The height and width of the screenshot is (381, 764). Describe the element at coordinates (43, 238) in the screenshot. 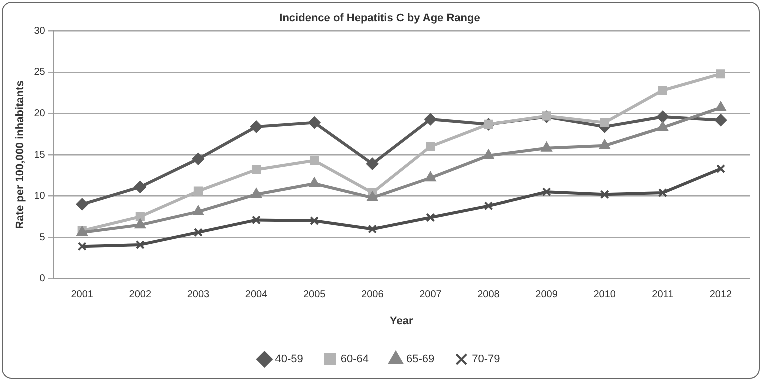

I see `y-tick-label: 5` at that location.